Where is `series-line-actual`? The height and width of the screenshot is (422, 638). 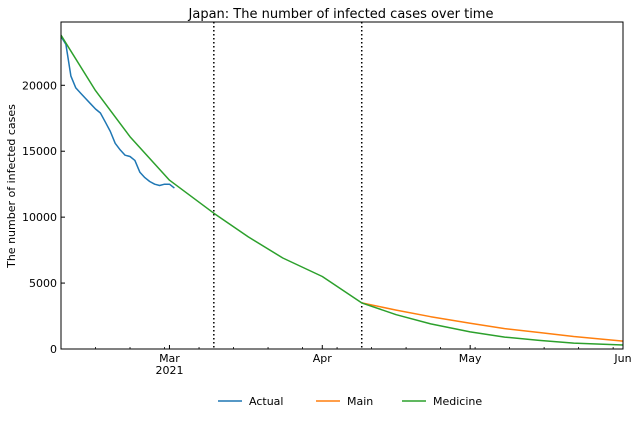 series-line-actual is located at coordinates (117, 112).